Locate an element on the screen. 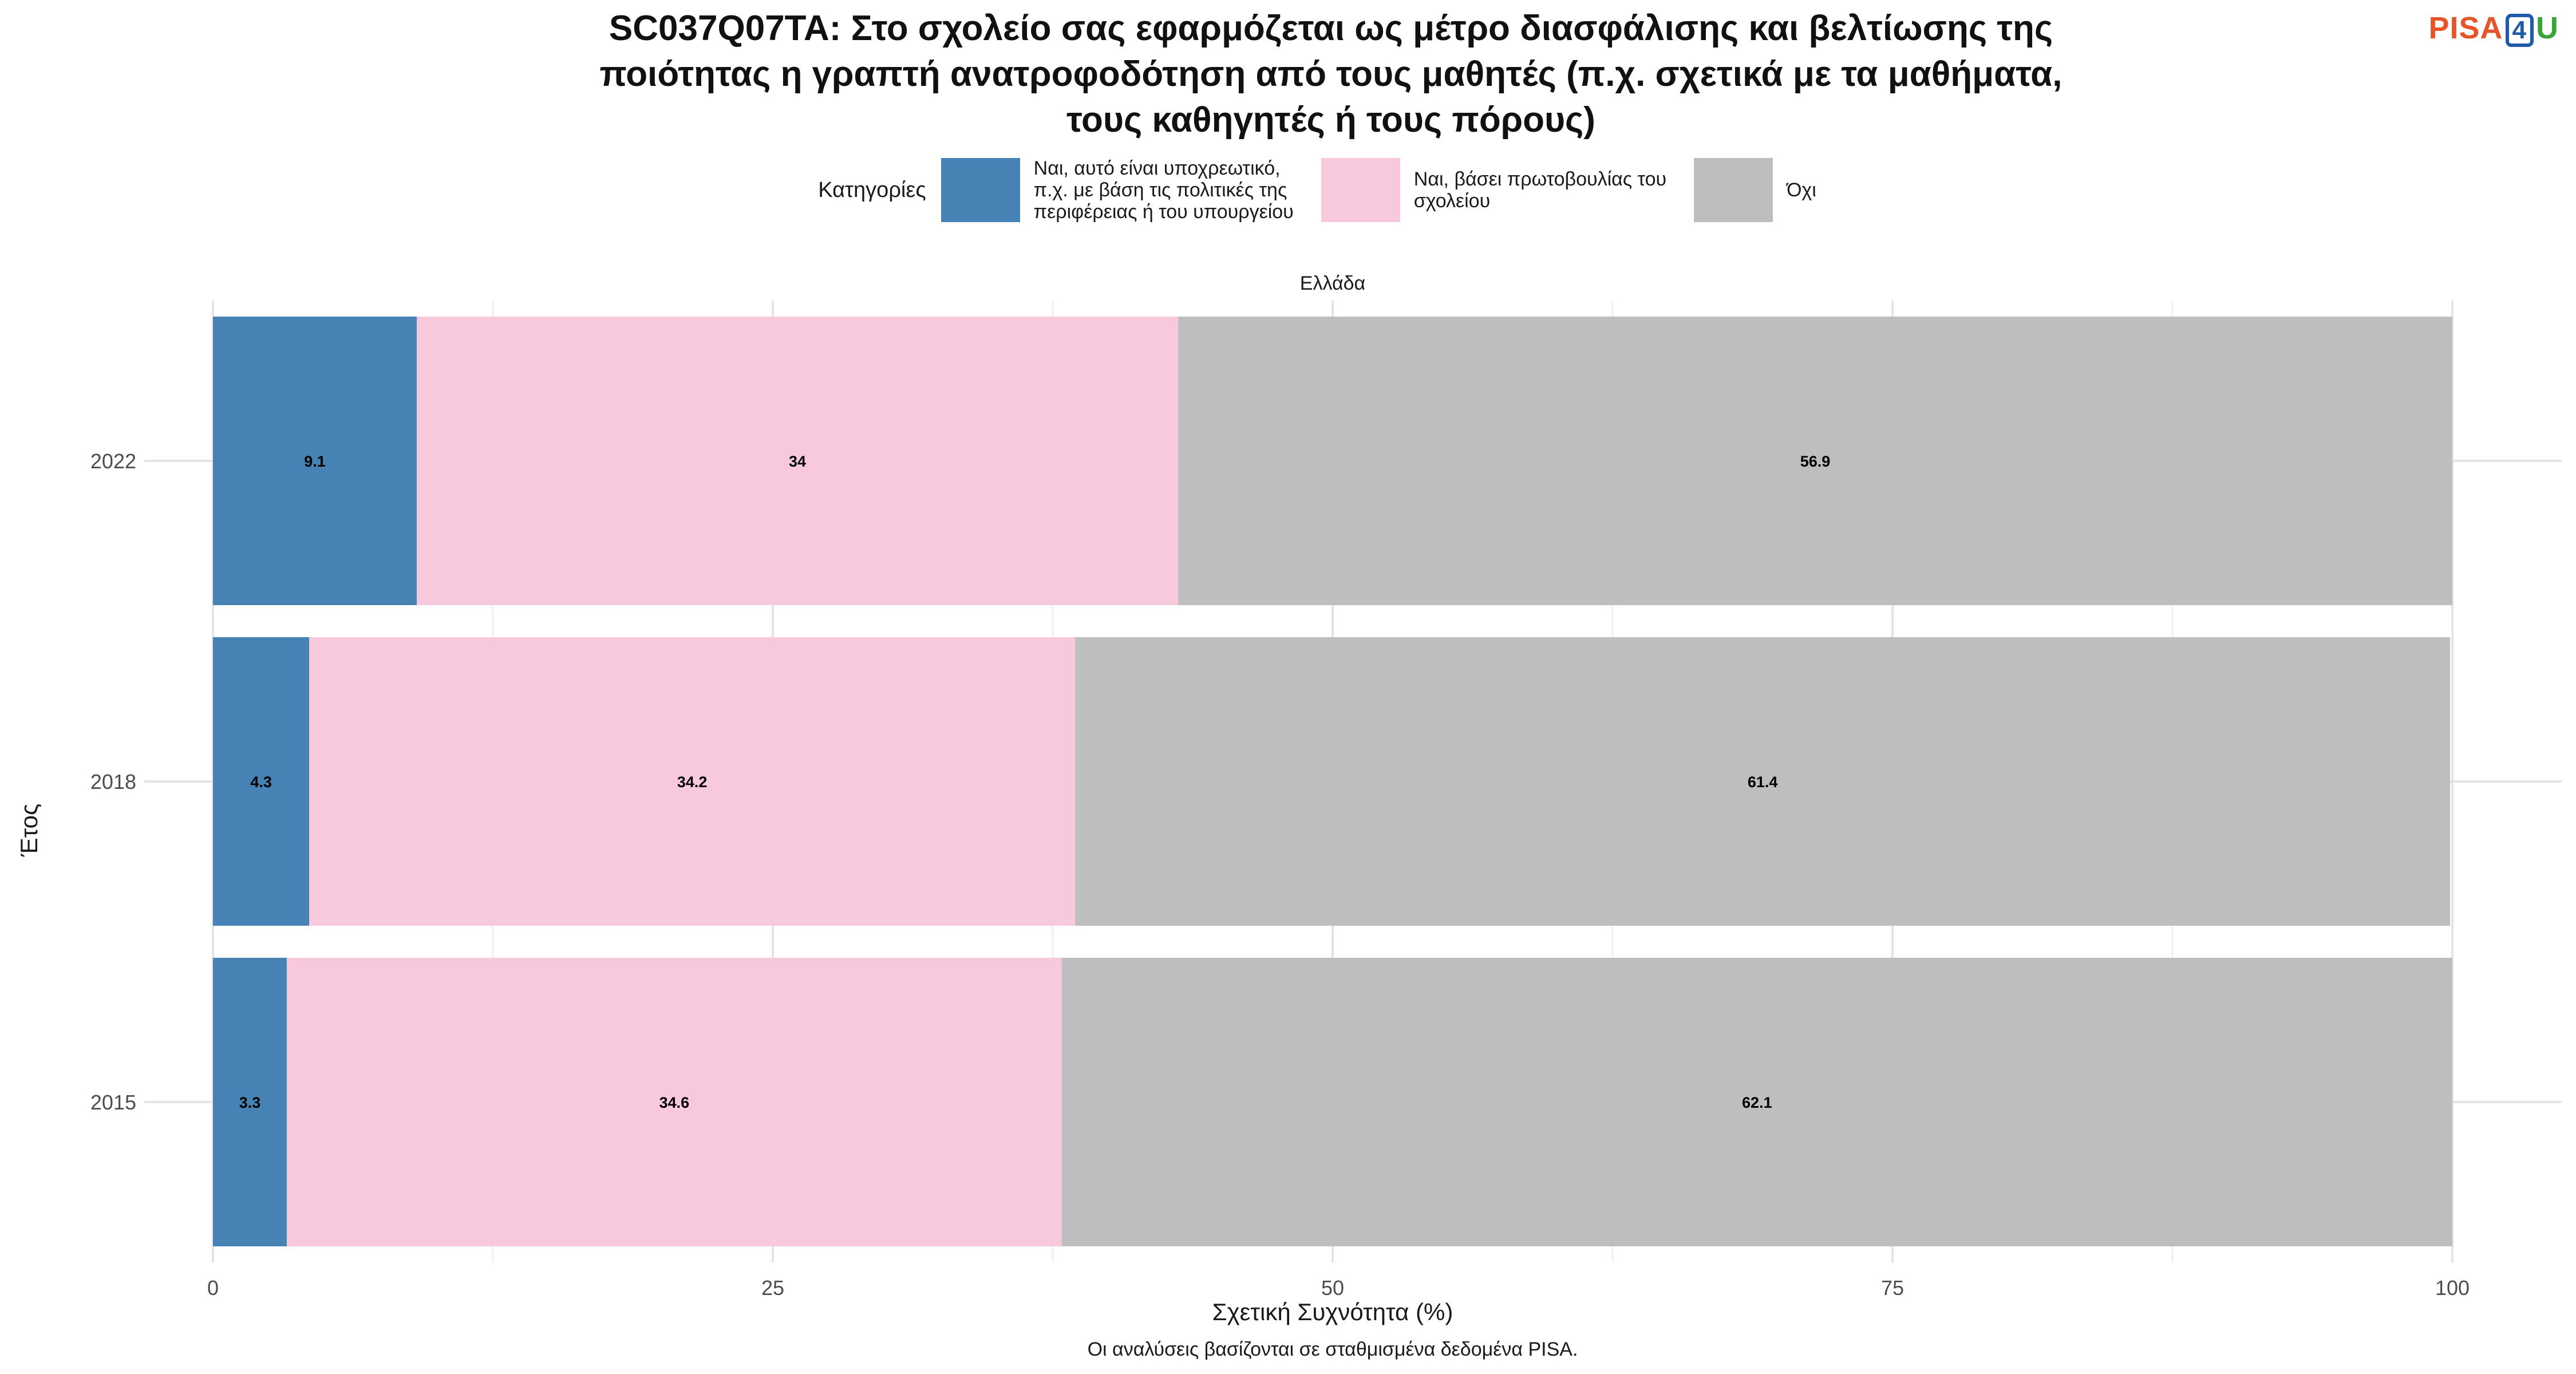 The image size is (2576, 1374). data-label-2018-series-2: 61.4 is located at coordinates (1763, 782).